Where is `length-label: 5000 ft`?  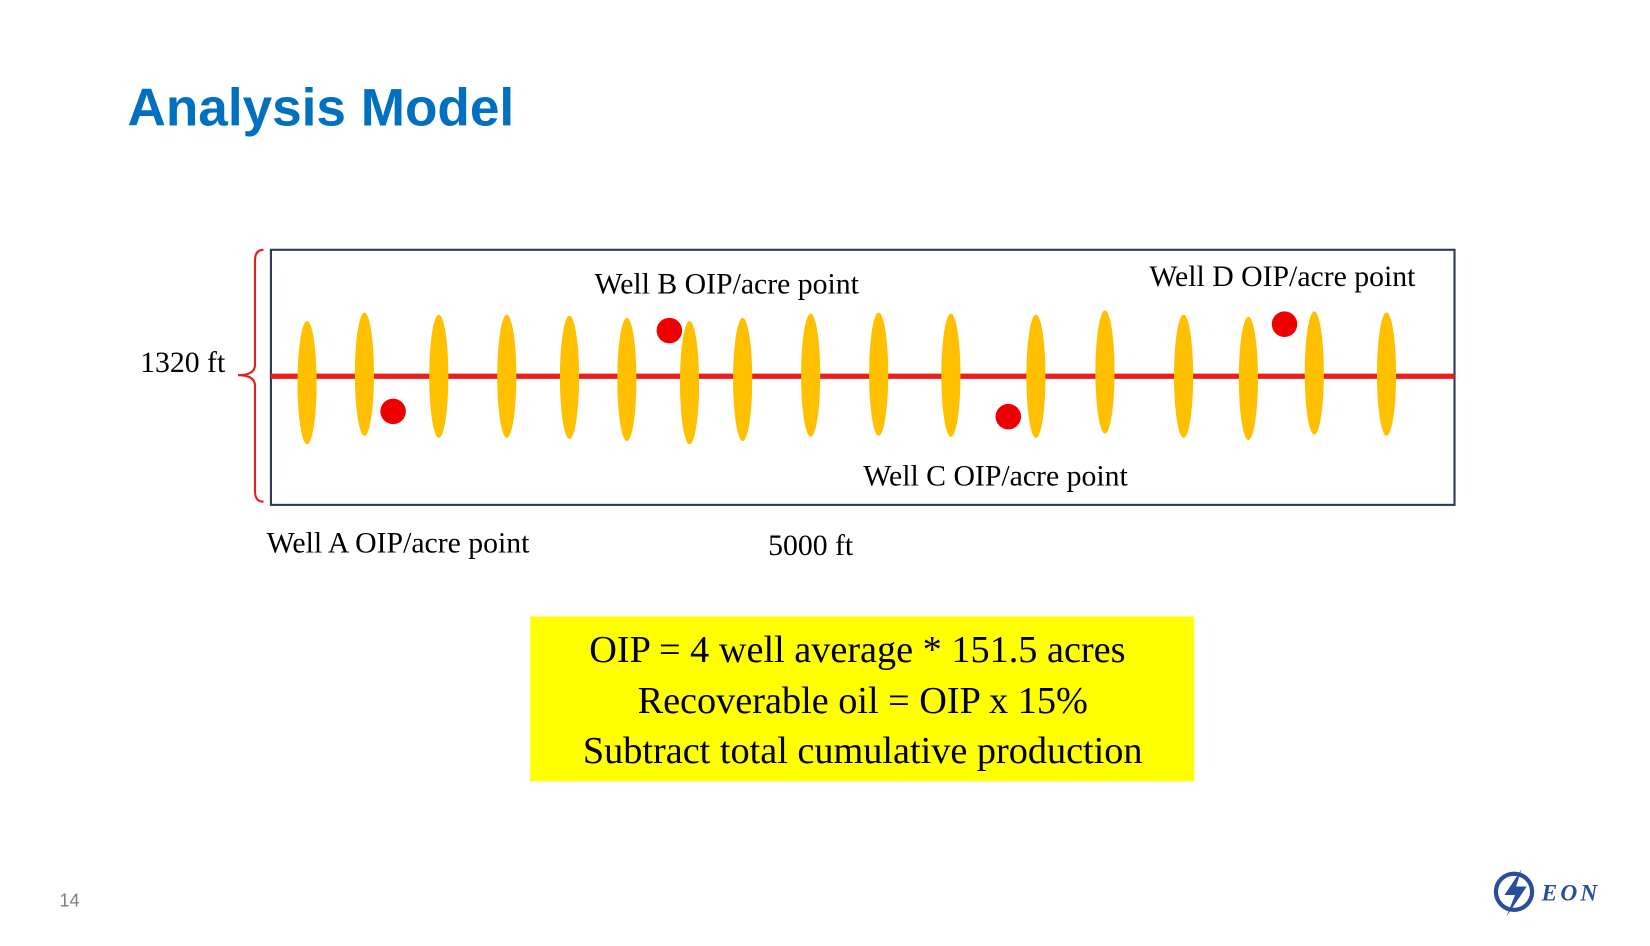 length-label: 5000 ft is located at coordinates (811, 545).